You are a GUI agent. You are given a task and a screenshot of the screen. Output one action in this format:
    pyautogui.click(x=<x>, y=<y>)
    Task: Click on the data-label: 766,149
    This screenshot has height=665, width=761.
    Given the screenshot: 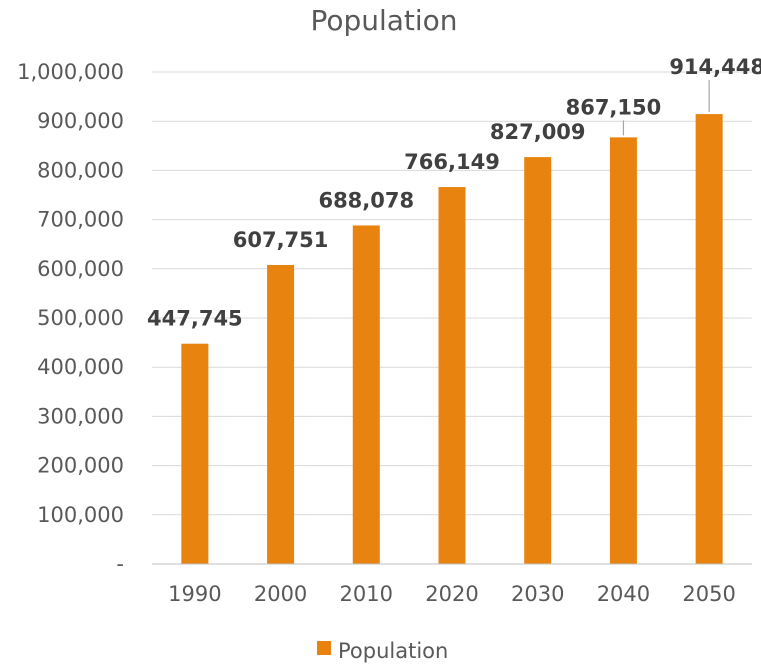 What is the action you would take?
    pyautogui.click(x=452, y=162)
    